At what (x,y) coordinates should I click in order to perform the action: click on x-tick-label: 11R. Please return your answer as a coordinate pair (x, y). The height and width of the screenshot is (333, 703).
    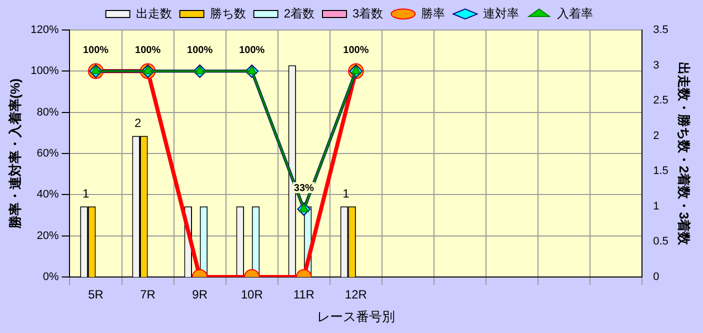
    Looking at the image, I should click on (304, 295).